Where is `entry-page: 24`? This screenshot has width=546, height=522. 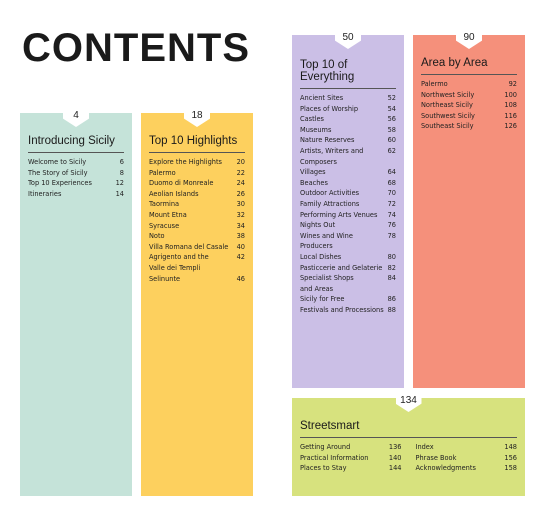
entry-page: 24 is located at coordinates (240, 183).